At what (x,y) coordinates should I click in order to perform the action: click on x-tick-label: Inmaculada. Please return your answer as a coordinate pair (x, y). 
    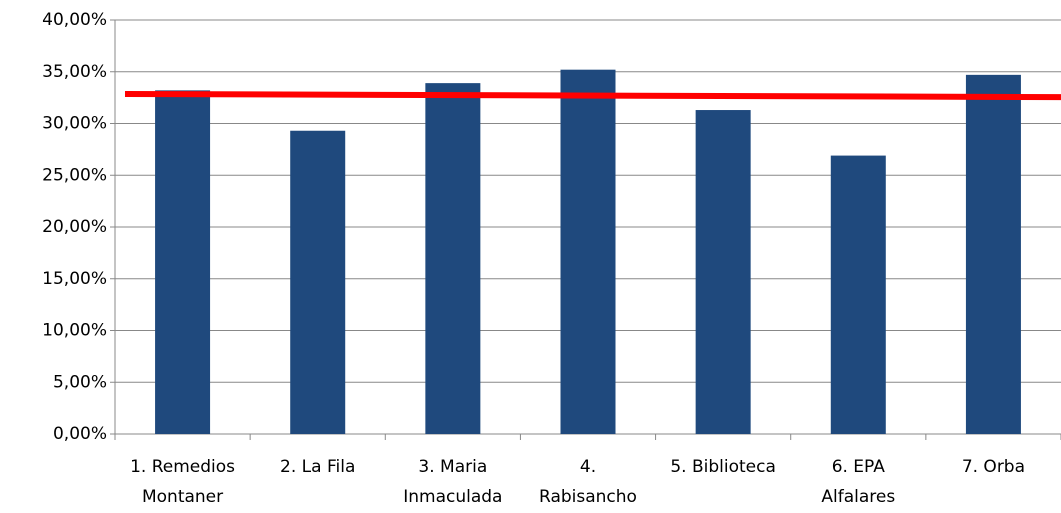
    Looking at the image, I should click on (452, 497).